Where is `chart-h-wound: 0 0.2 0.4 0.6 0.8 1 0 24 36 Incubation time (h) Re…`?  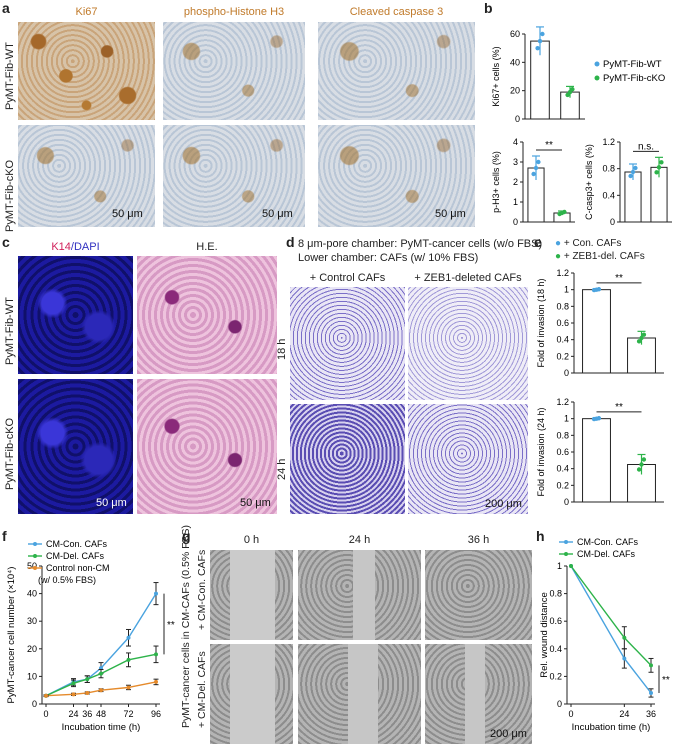 chart-h-wound: 0 0.2 0.4 0.6 0.8 1 0 24 36 Incubation time (h) Re… is located at coordinates (604, 635).